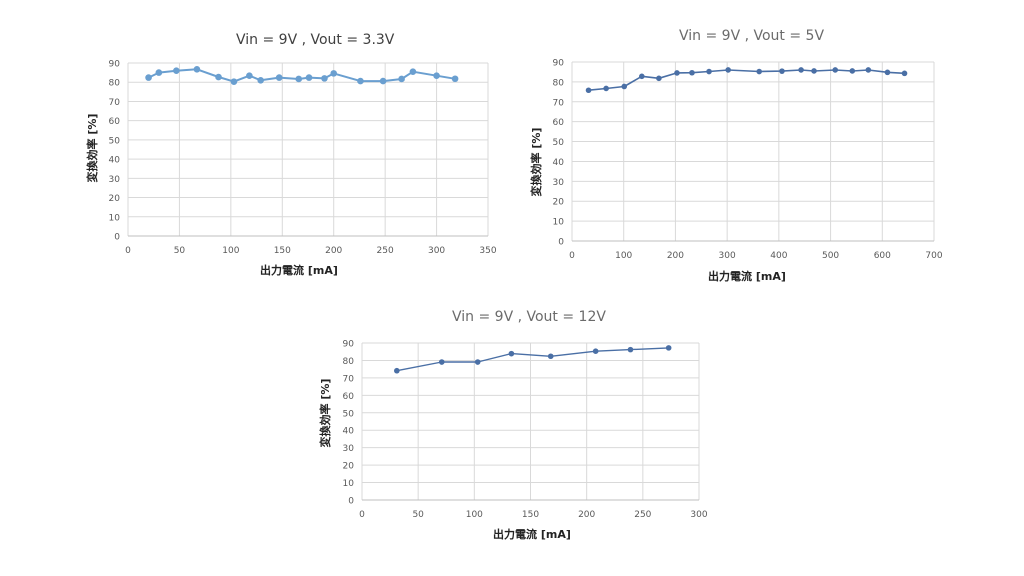 The image size is (1024, 576). I want to click on x-axis-label: 出力電流 [mA], so click(299, 270).